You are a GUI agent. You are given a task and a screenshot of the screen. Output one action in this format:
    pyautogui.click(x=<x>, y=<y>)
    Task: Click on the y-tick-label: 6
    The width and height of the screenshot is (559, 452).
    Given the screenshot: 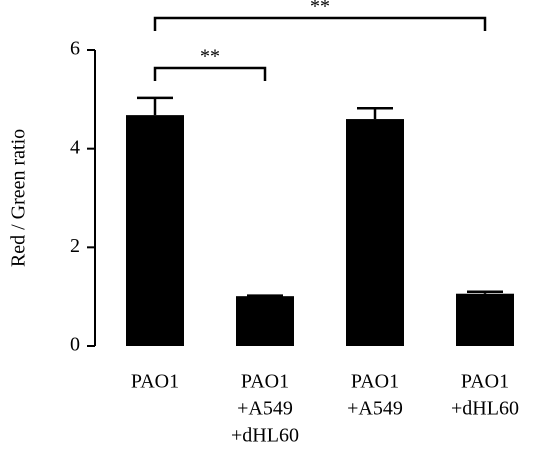 What is the action you would take?
    pyautogui.click(x=75, y=49)
    